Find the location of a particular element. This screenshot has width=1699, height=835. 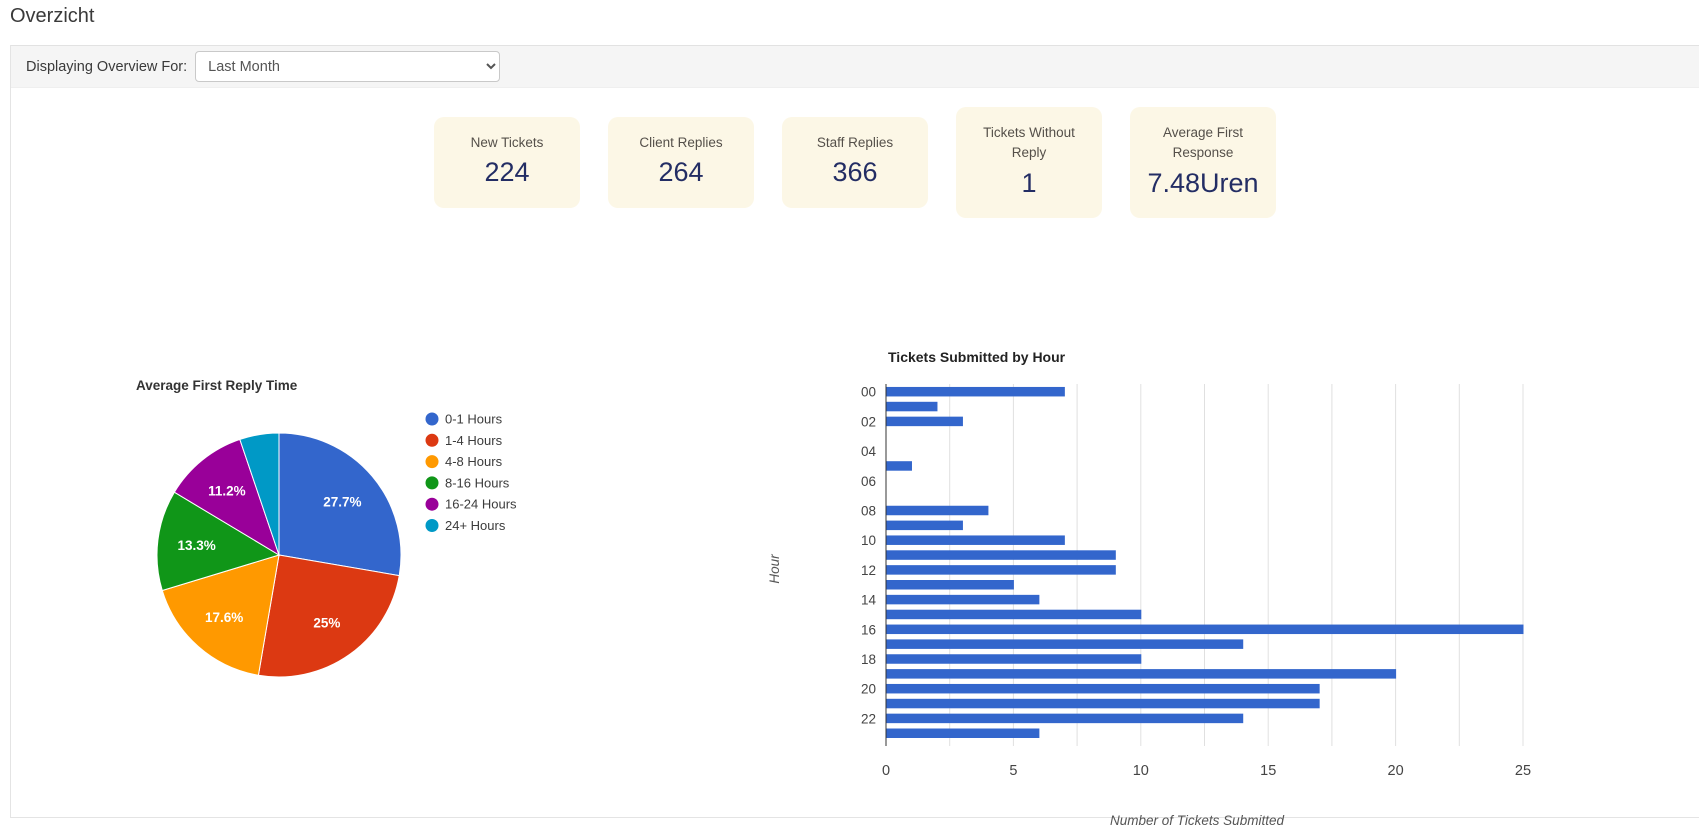

filter-label: Displaying Overview For: is located at coordinates (106, 67).